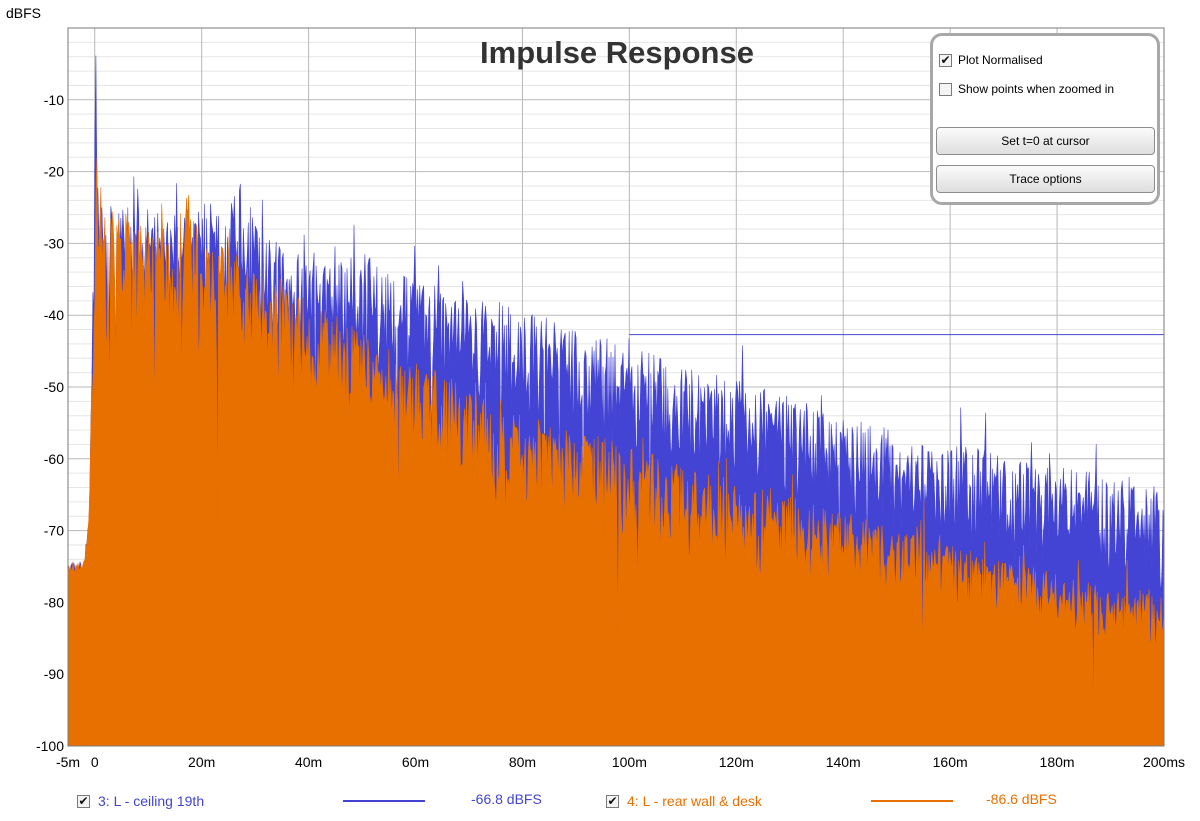 Image resolution: width=1200 pixels, height=821 pixels. I want to click on y-tick-label: -10, so click(54, 100).